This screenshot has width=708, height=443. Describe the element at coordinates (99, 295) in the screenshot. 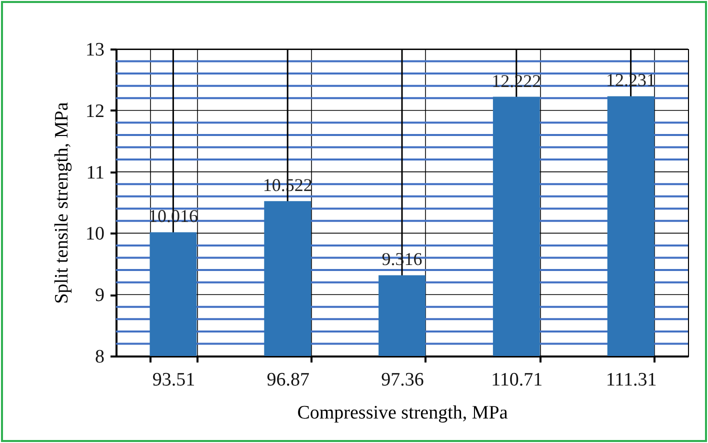

I see `y-tick-label: 9` at that location.